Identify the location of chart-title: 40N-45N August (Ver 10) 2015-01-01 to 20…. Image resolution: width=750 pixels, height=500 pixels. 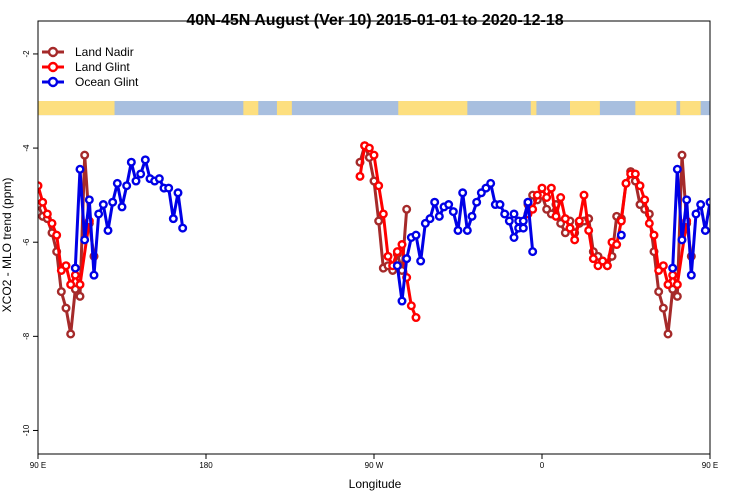
(374, 20).